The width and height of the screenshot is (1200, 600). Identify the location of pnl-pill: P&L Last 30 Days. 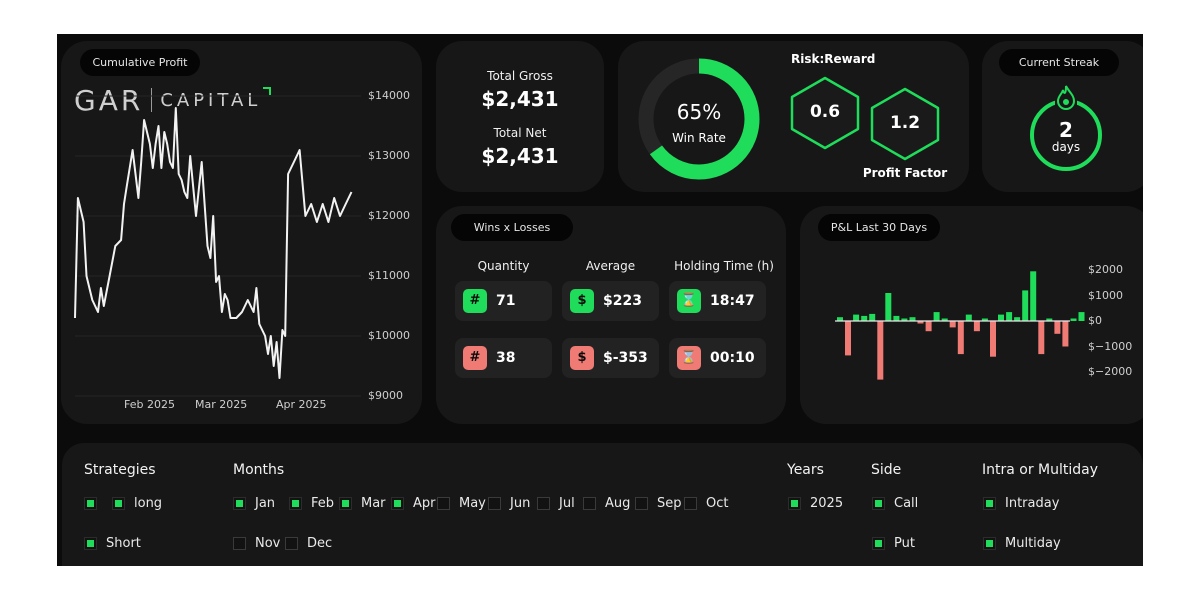
(879, 227).